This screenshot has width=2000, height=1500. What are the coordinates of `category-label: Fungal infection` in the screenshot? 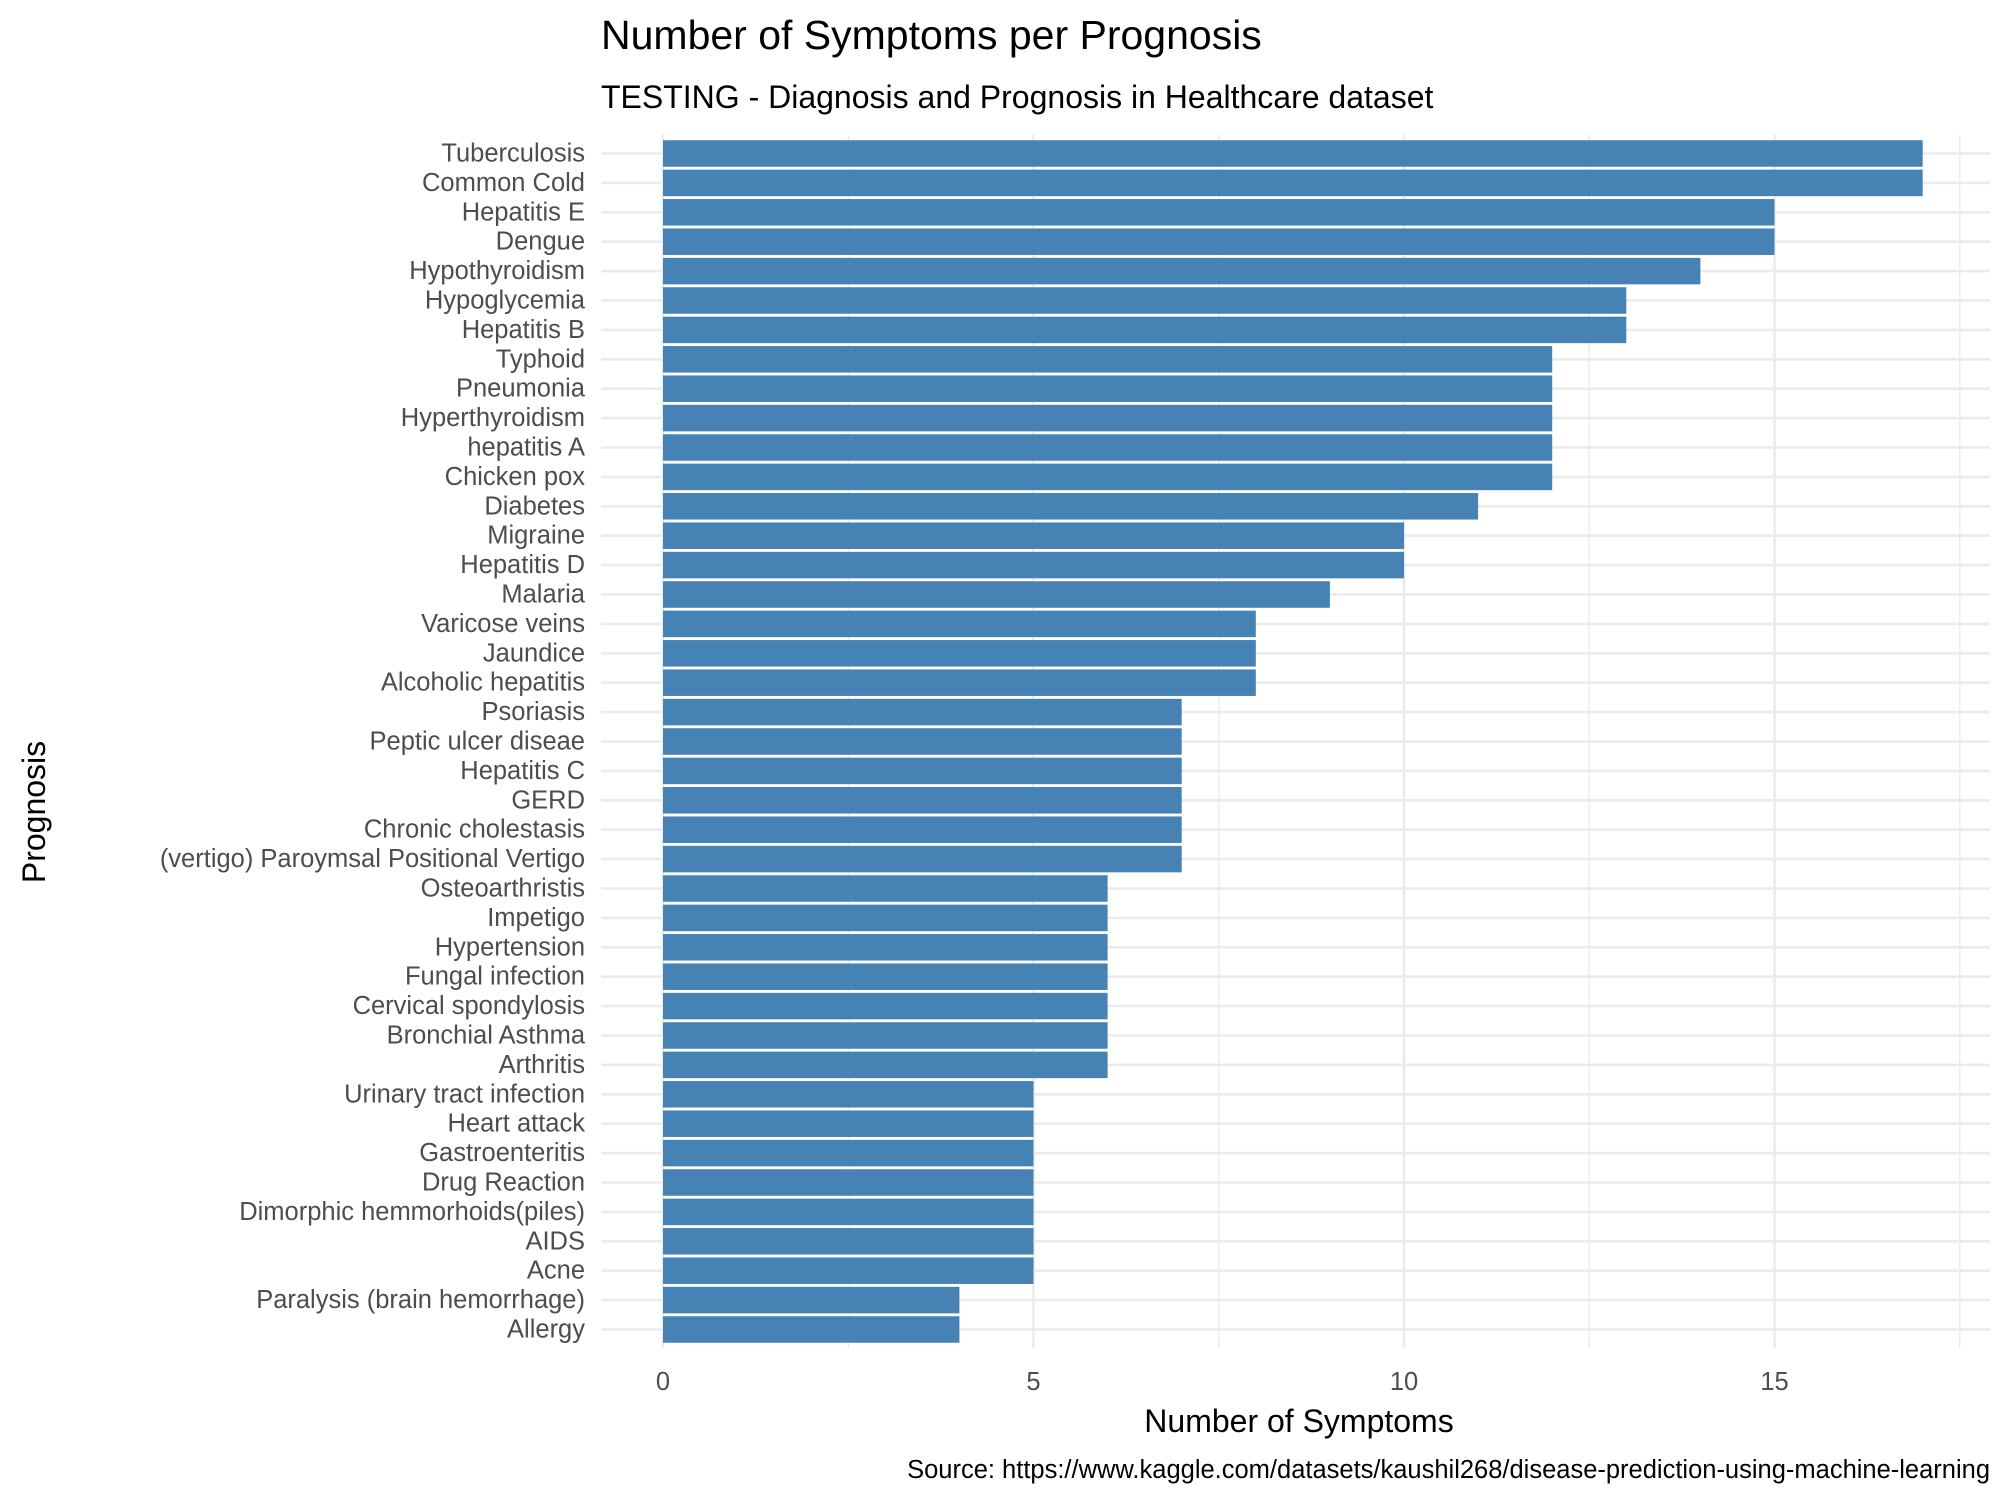 It's located at (495, 977).